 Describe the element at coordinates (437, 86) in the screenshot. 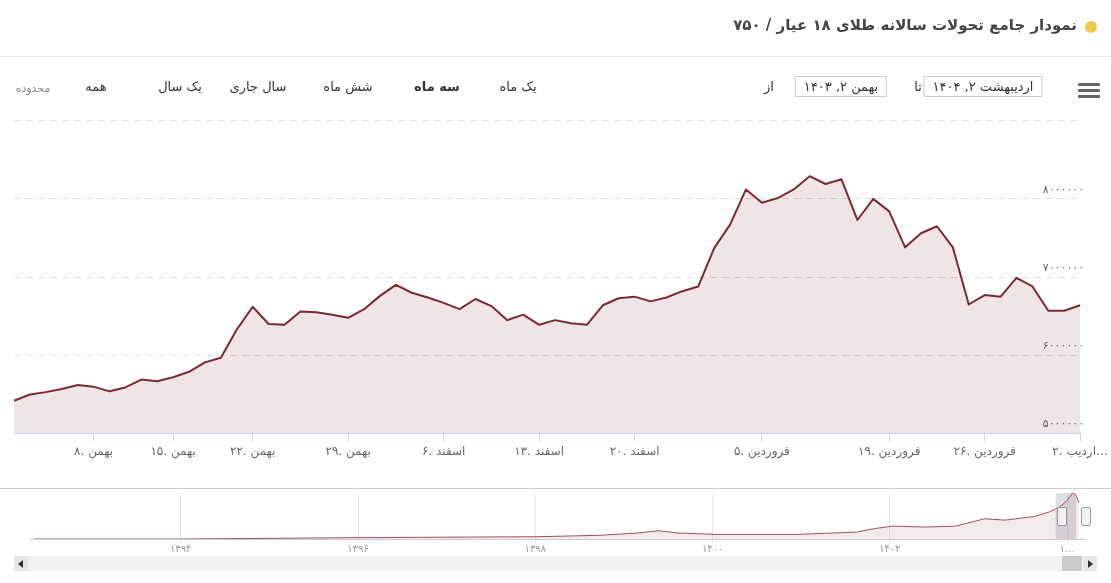

I see `text: سه ماه` at that location.